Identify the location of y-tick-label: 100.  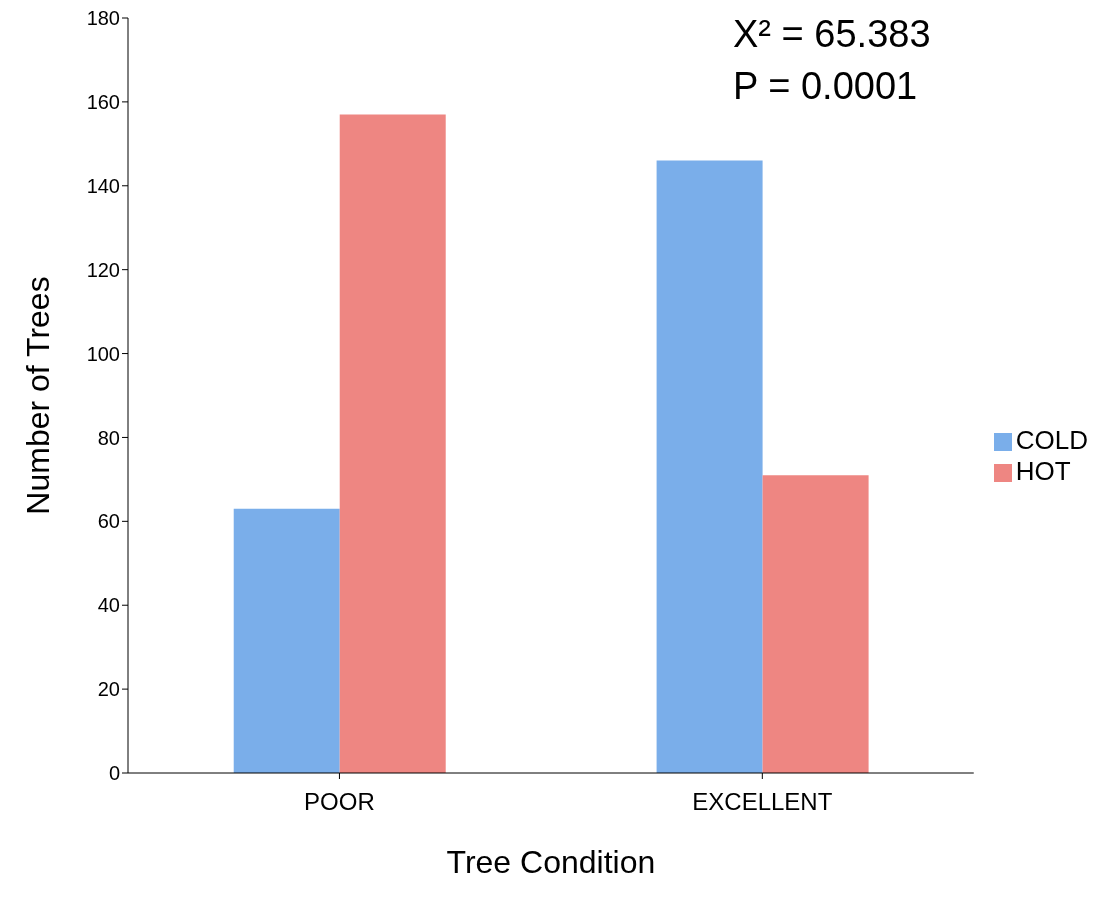
(103, 353).